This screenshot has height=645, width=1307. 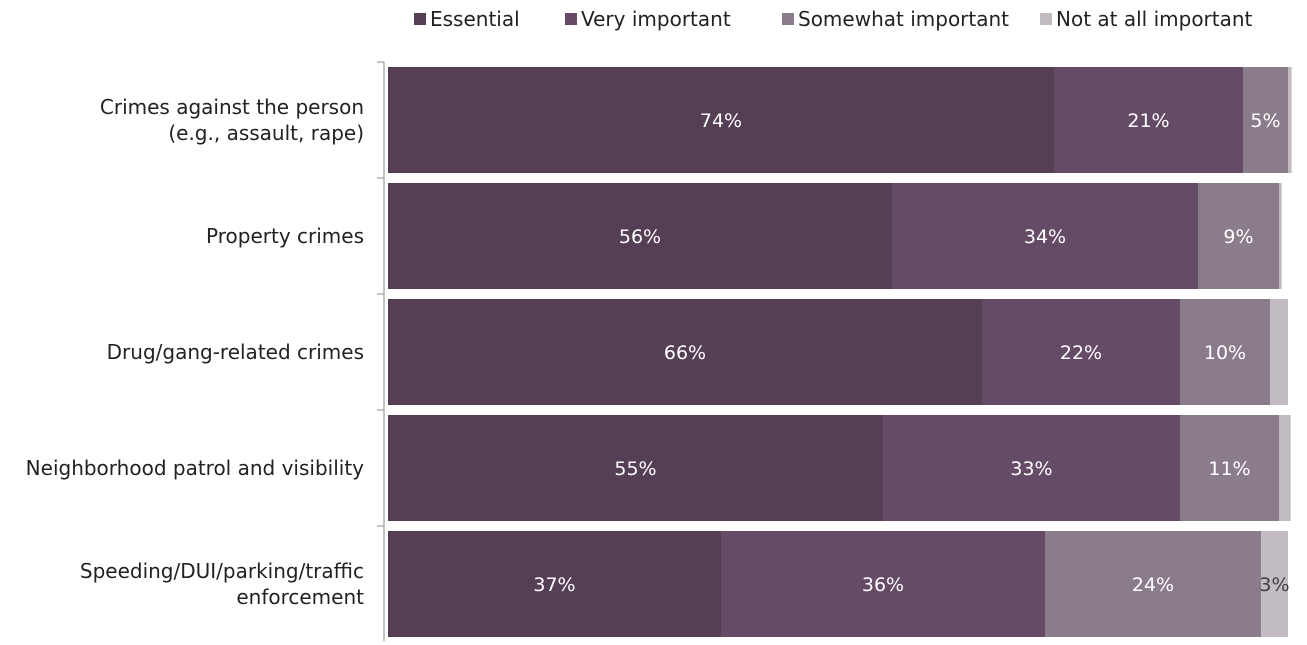 What do you see at coordinates (222, 571) in the screenshot?
I see `category-label: Speeding/DUI/parking/traffic` at bounding box center [222, 571].